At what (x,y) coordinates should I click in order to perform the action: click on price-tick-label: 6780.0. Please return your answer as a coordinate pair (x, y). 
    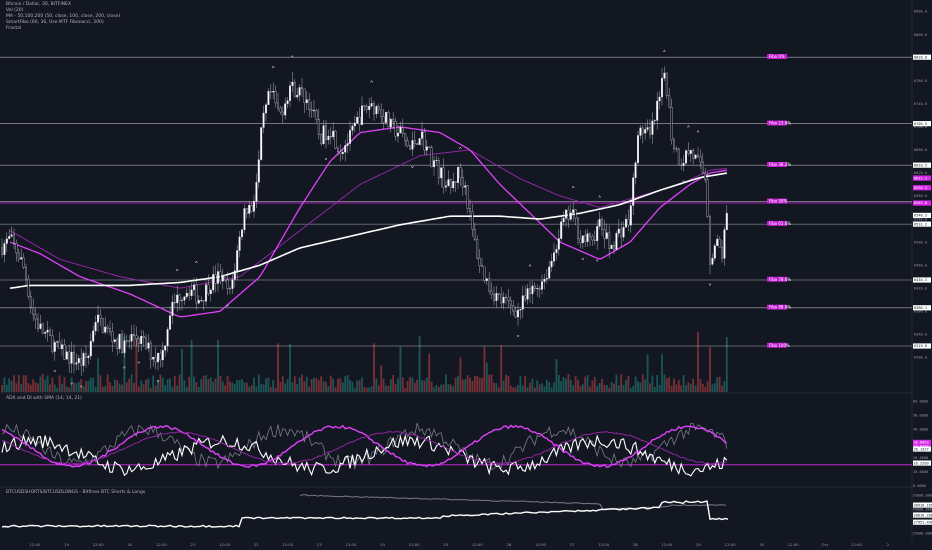
    Looking at the image, I should click on (920, 81).